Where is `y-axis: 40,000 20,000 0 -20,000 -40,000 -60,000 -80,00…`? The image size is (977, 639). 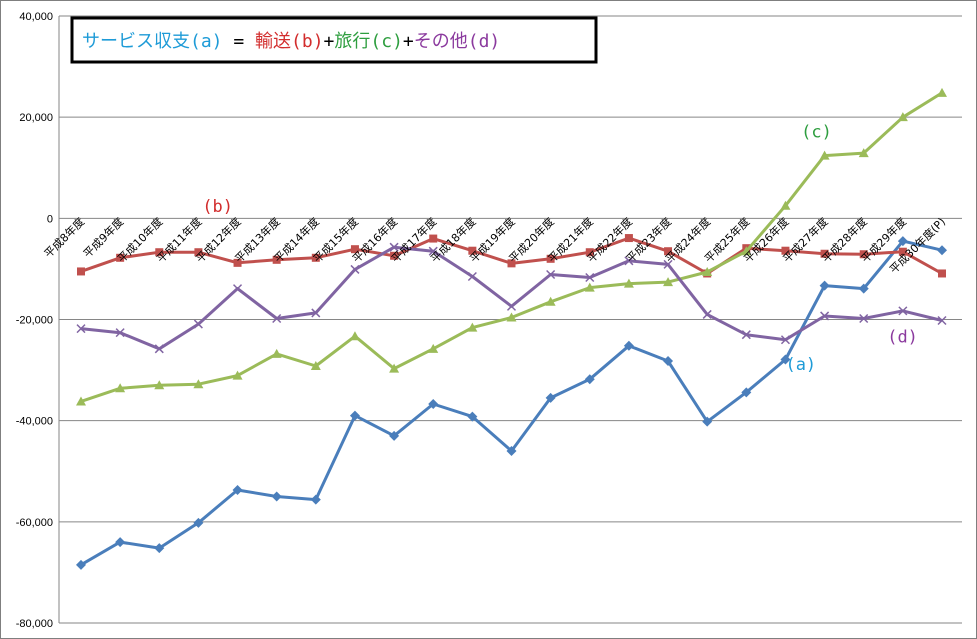
y-axis: 40,000 20,000 0 -20,000 -40,000 -60,000 -80,00… is located at coordinates (38, 320).